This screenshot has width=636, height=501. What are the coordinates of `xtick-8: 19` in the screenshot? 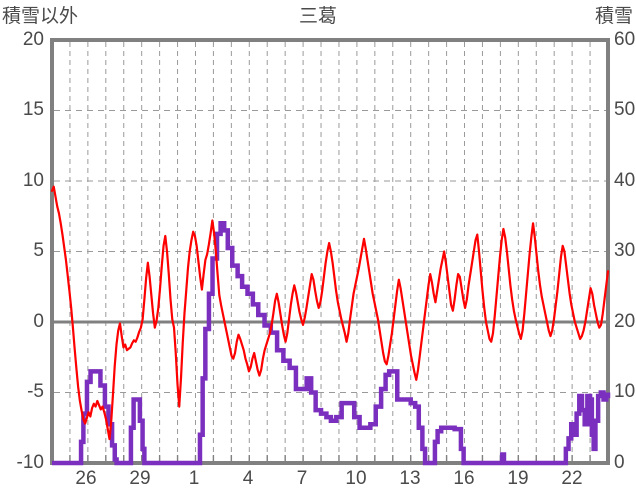 It's located at (518, 478).